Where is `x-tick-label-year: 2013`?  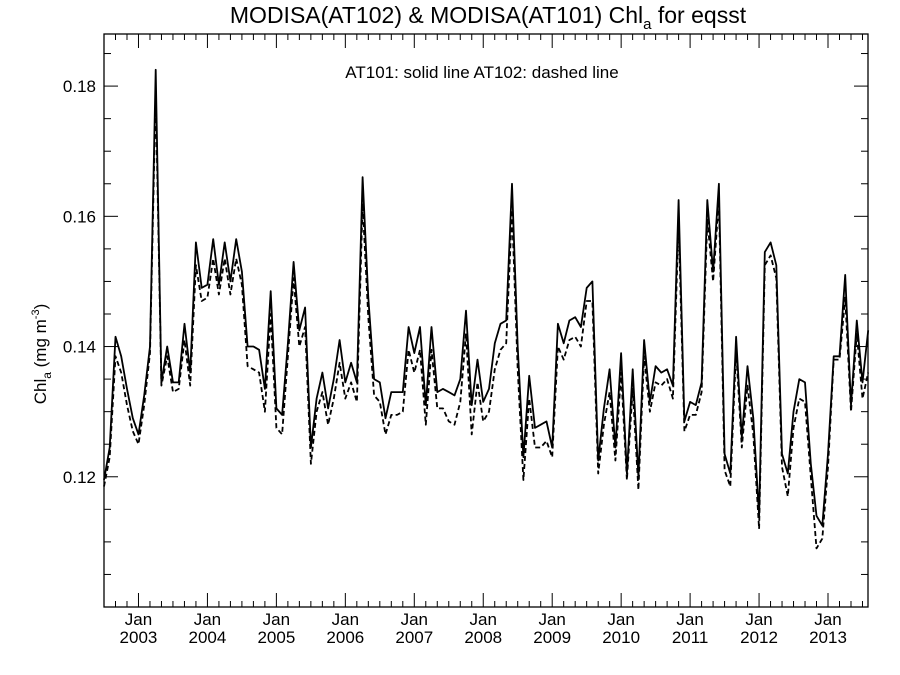
x-tick-label-year: 2013 is located at coordinates (828, 637).